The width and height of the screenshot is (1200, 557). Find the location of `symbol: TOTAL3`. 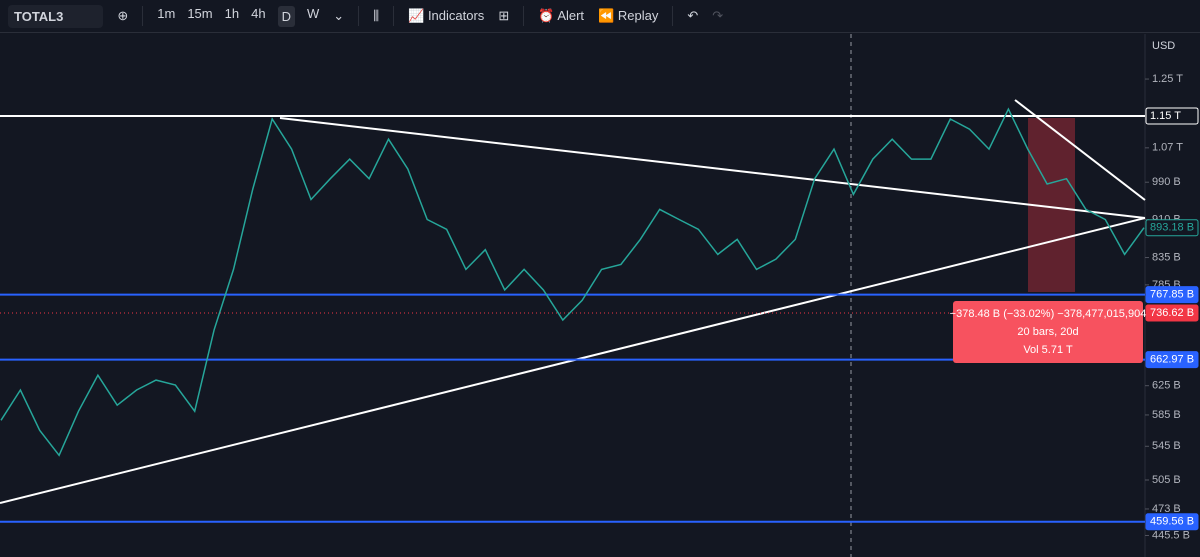

symbol: TOTAL3 is located at coordinates (56, 16).